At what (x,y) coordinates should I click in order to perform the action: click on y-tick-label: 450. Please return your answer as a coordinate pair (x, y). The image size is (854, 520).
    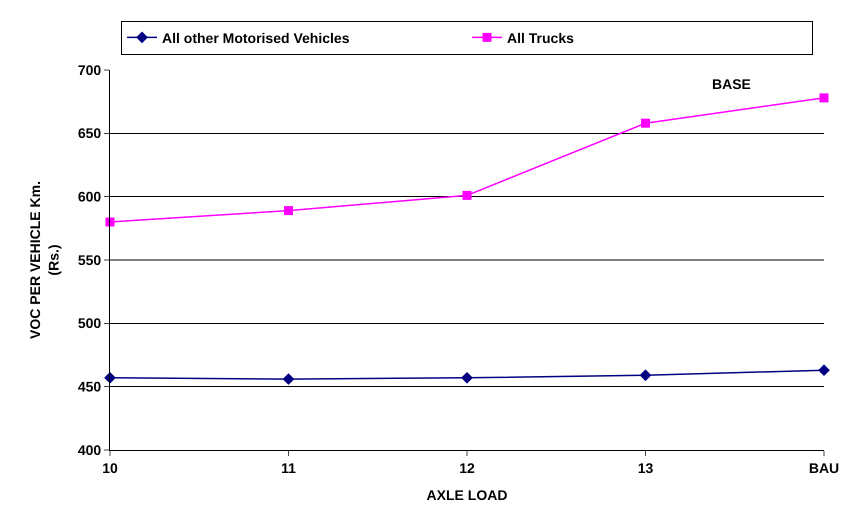
    Looking at the image, I should click on (90, 386).